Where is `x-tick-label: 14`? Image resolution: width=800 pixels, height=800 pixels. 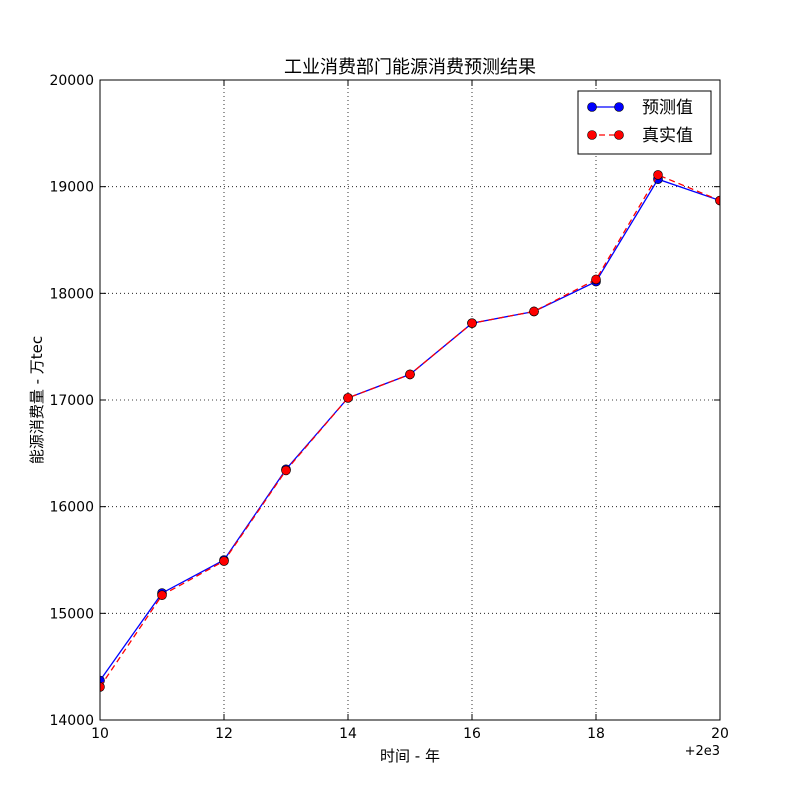
x-tick-label: 14 is located at coordinates (348, 734).